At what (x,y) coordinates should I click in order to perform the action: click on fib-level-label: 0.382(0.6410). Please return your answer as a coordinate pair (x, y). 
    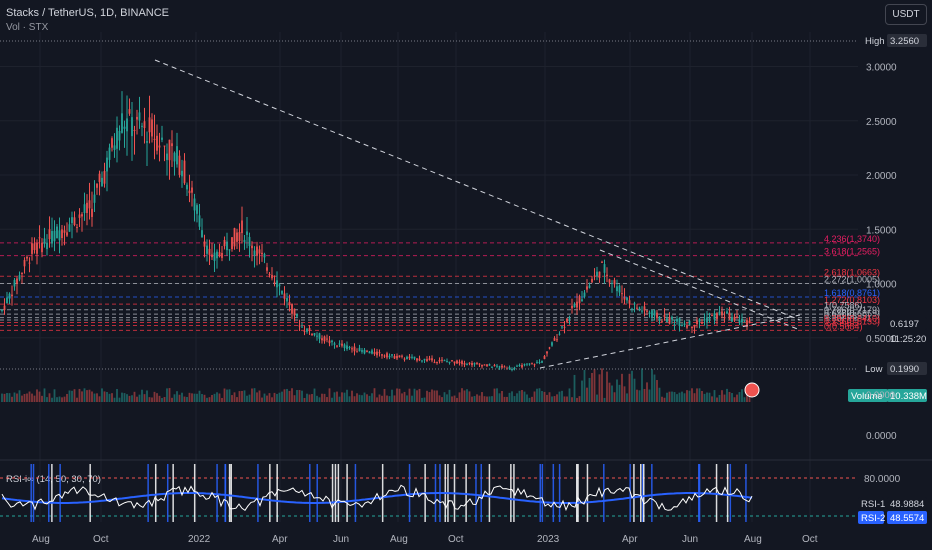
    Looking at the image, I should click on (852, 318).